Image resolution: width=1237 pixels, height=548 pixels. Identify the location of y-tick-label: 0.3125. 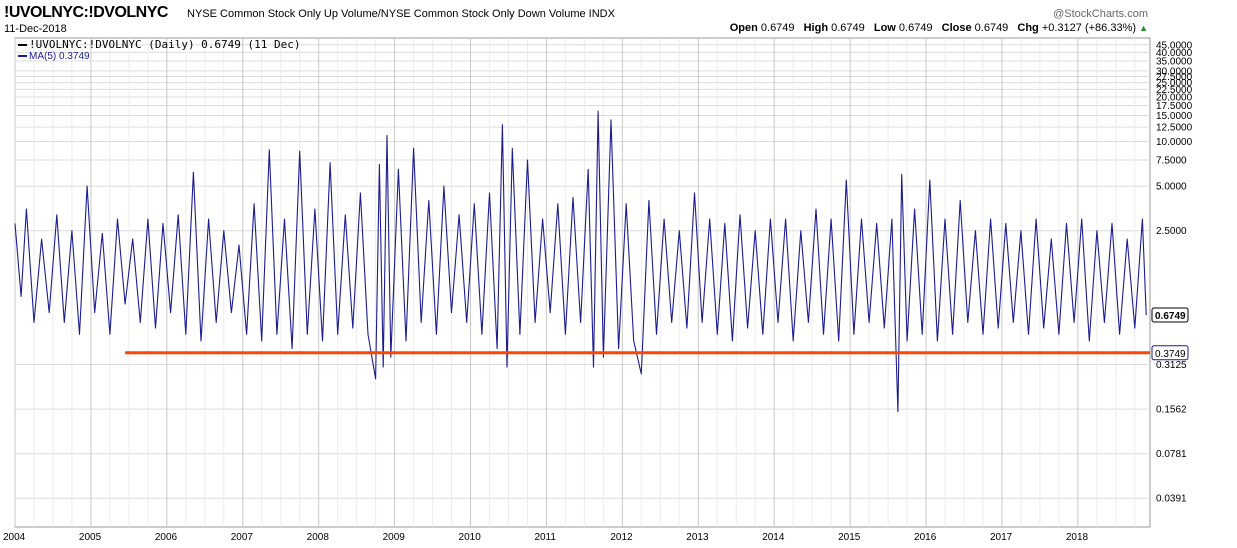
(1171, 365).